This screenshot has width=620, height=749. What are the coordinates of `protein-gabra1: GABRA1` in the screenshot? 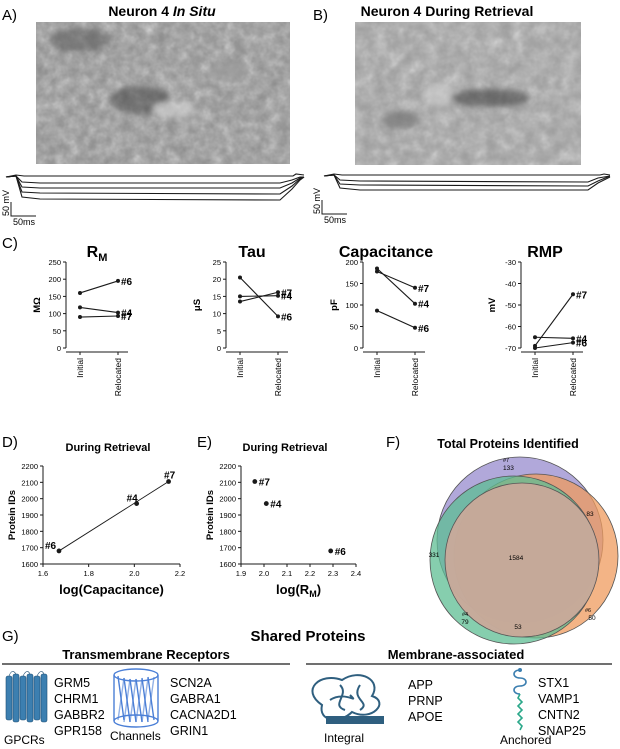 It's located at (195, 699).